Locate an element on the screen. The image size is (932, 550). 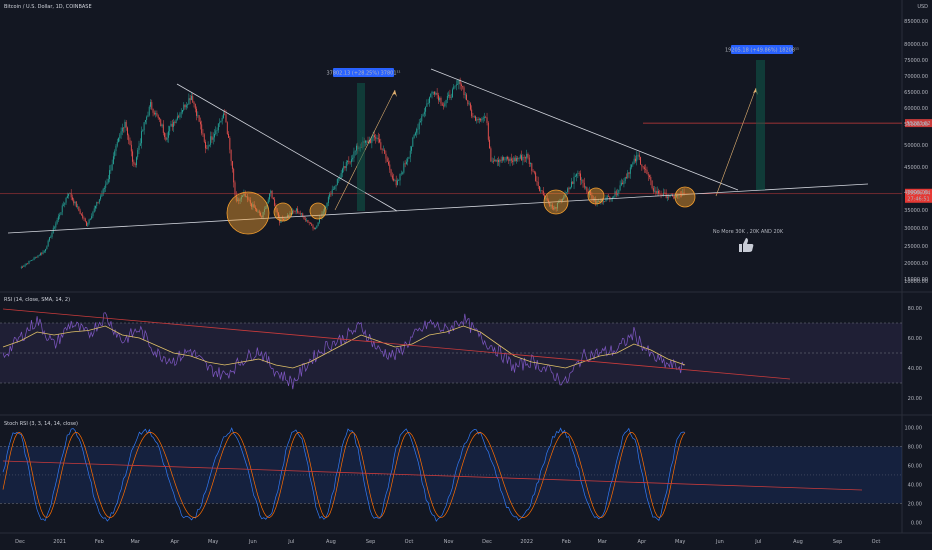
x-tick-label: Jul is located at coordinates (757, 542).